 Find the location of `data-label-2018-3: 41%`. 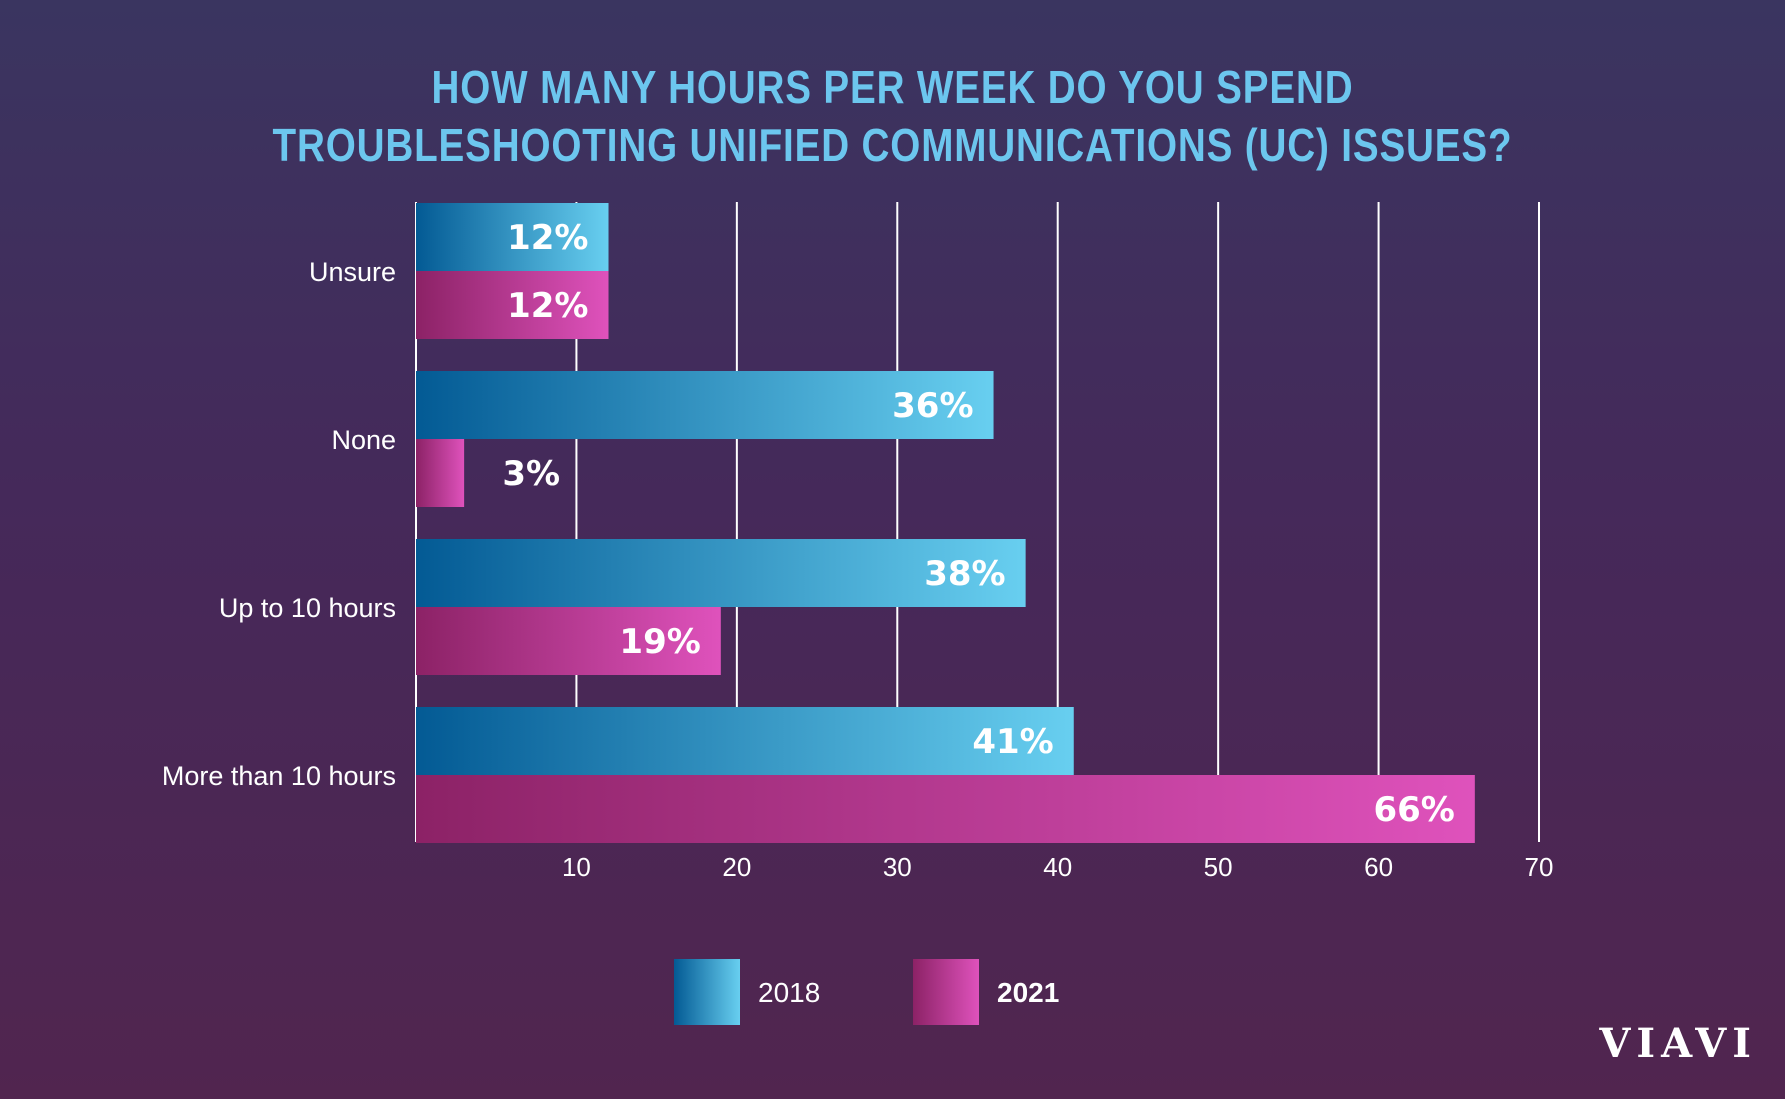

data-label-2018-3: 41% is located at coordinates (1012, 742).